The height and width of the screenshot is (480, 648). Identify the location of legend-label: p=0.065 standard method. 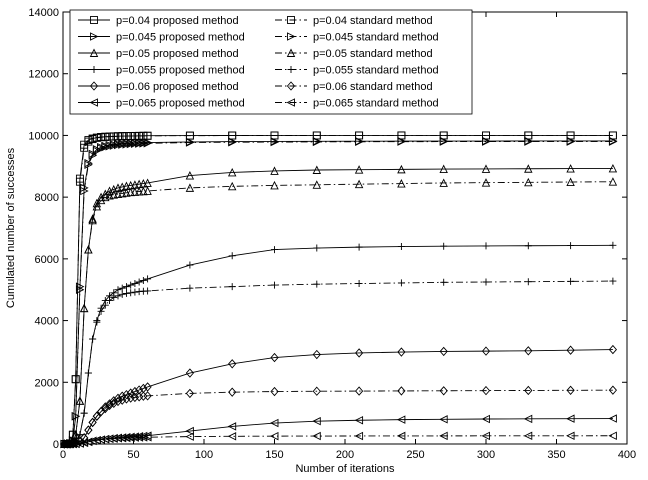
(376, 104).